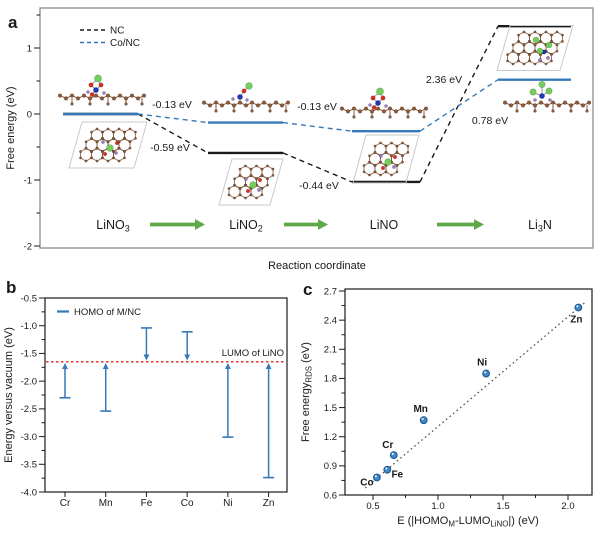  What do you see at coordinates (13, 22) in the screenshot?
I see `panel-a-label: a` at bounding box center [13, 22].